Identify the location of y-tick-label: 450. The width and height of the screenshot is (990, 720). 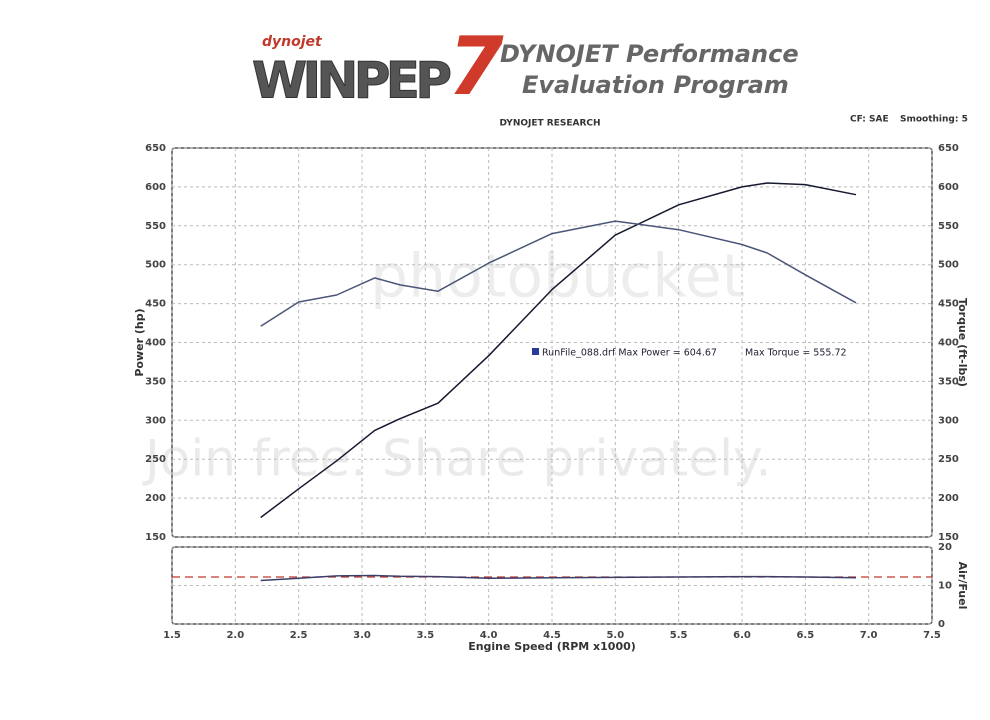
(155, 304).